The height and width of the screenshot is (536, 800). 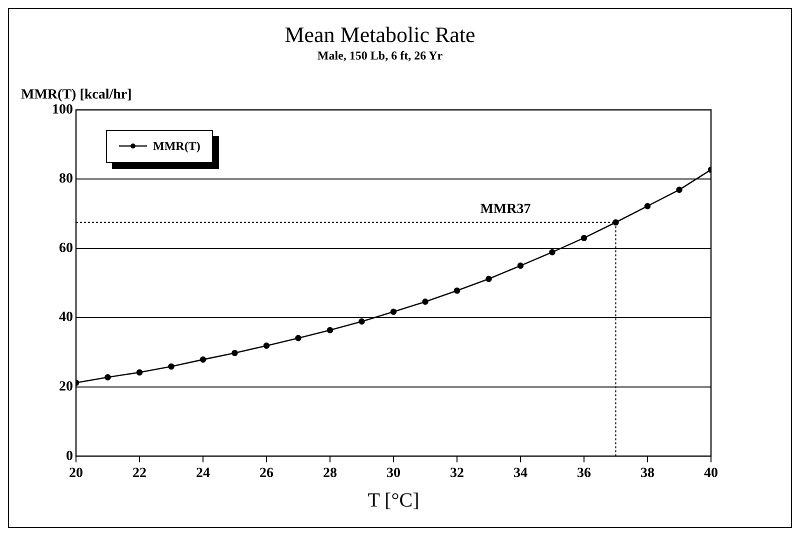 What do you see at coordinates (76, 474) in the screenshot?
I see `x-tick-label: 20` at bounding box center [76, 474].